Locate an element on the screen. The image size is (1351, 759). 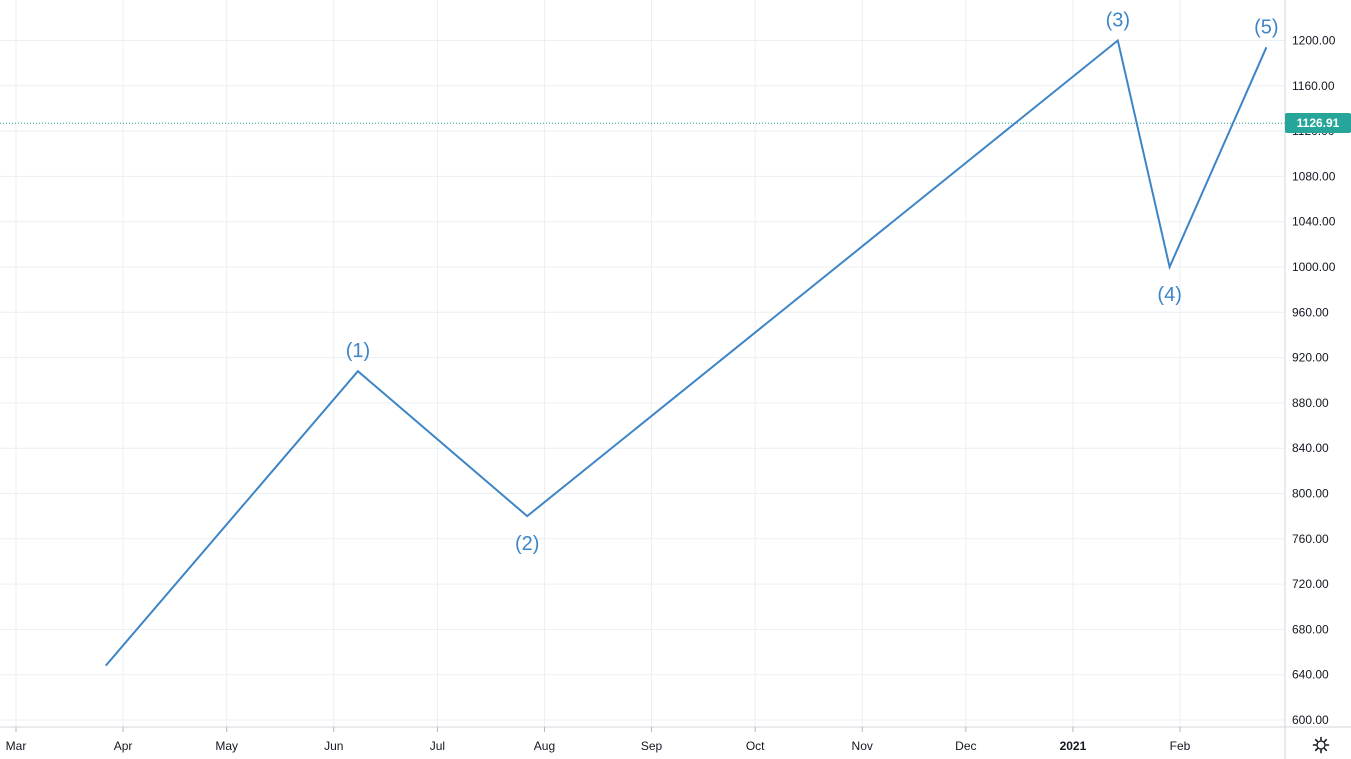
y-tick-label: 760.00 is located at coordinates (1310, 539).